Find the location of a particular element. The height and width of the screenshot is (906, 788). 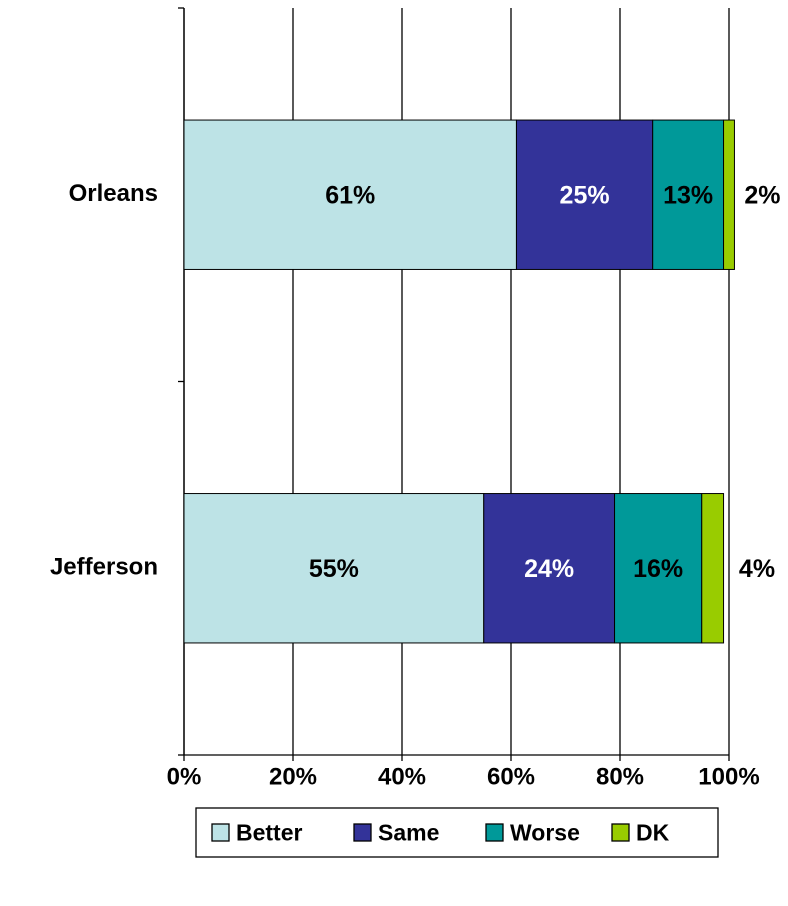

value-label: 61% is located at coordinates (350, 195).